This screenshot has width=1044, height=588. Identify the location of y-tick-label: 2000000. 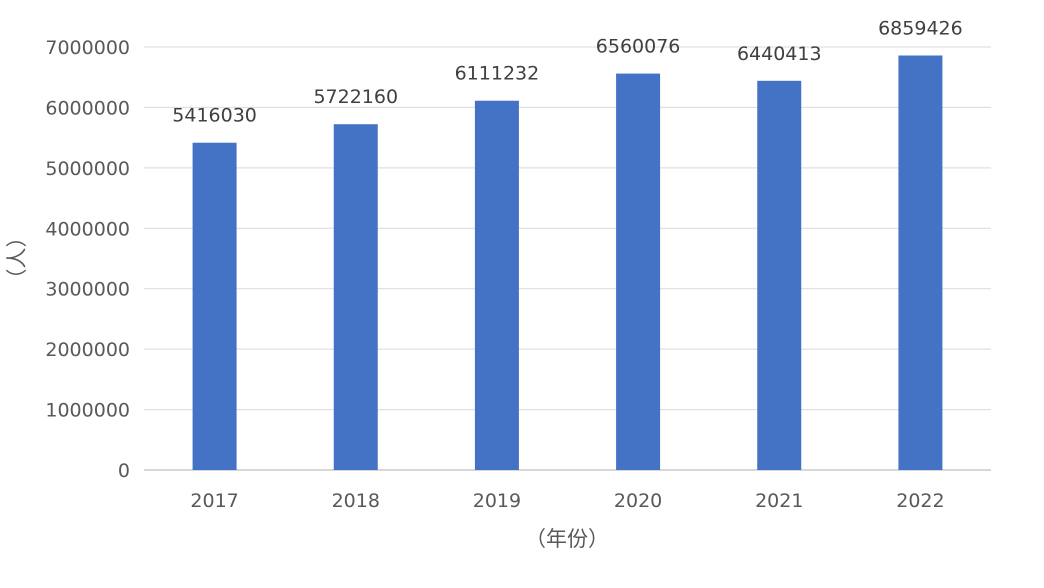
(87, 350).